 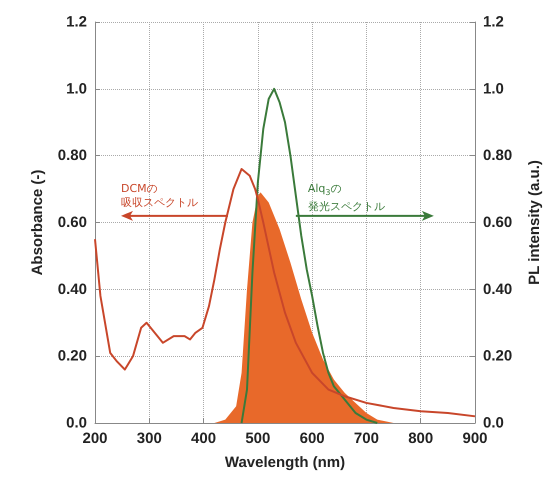 What do you see at coordinates (366, 438) in the screenshot?
I see `x-tick-label: 700` at bounding box center [366, 438].